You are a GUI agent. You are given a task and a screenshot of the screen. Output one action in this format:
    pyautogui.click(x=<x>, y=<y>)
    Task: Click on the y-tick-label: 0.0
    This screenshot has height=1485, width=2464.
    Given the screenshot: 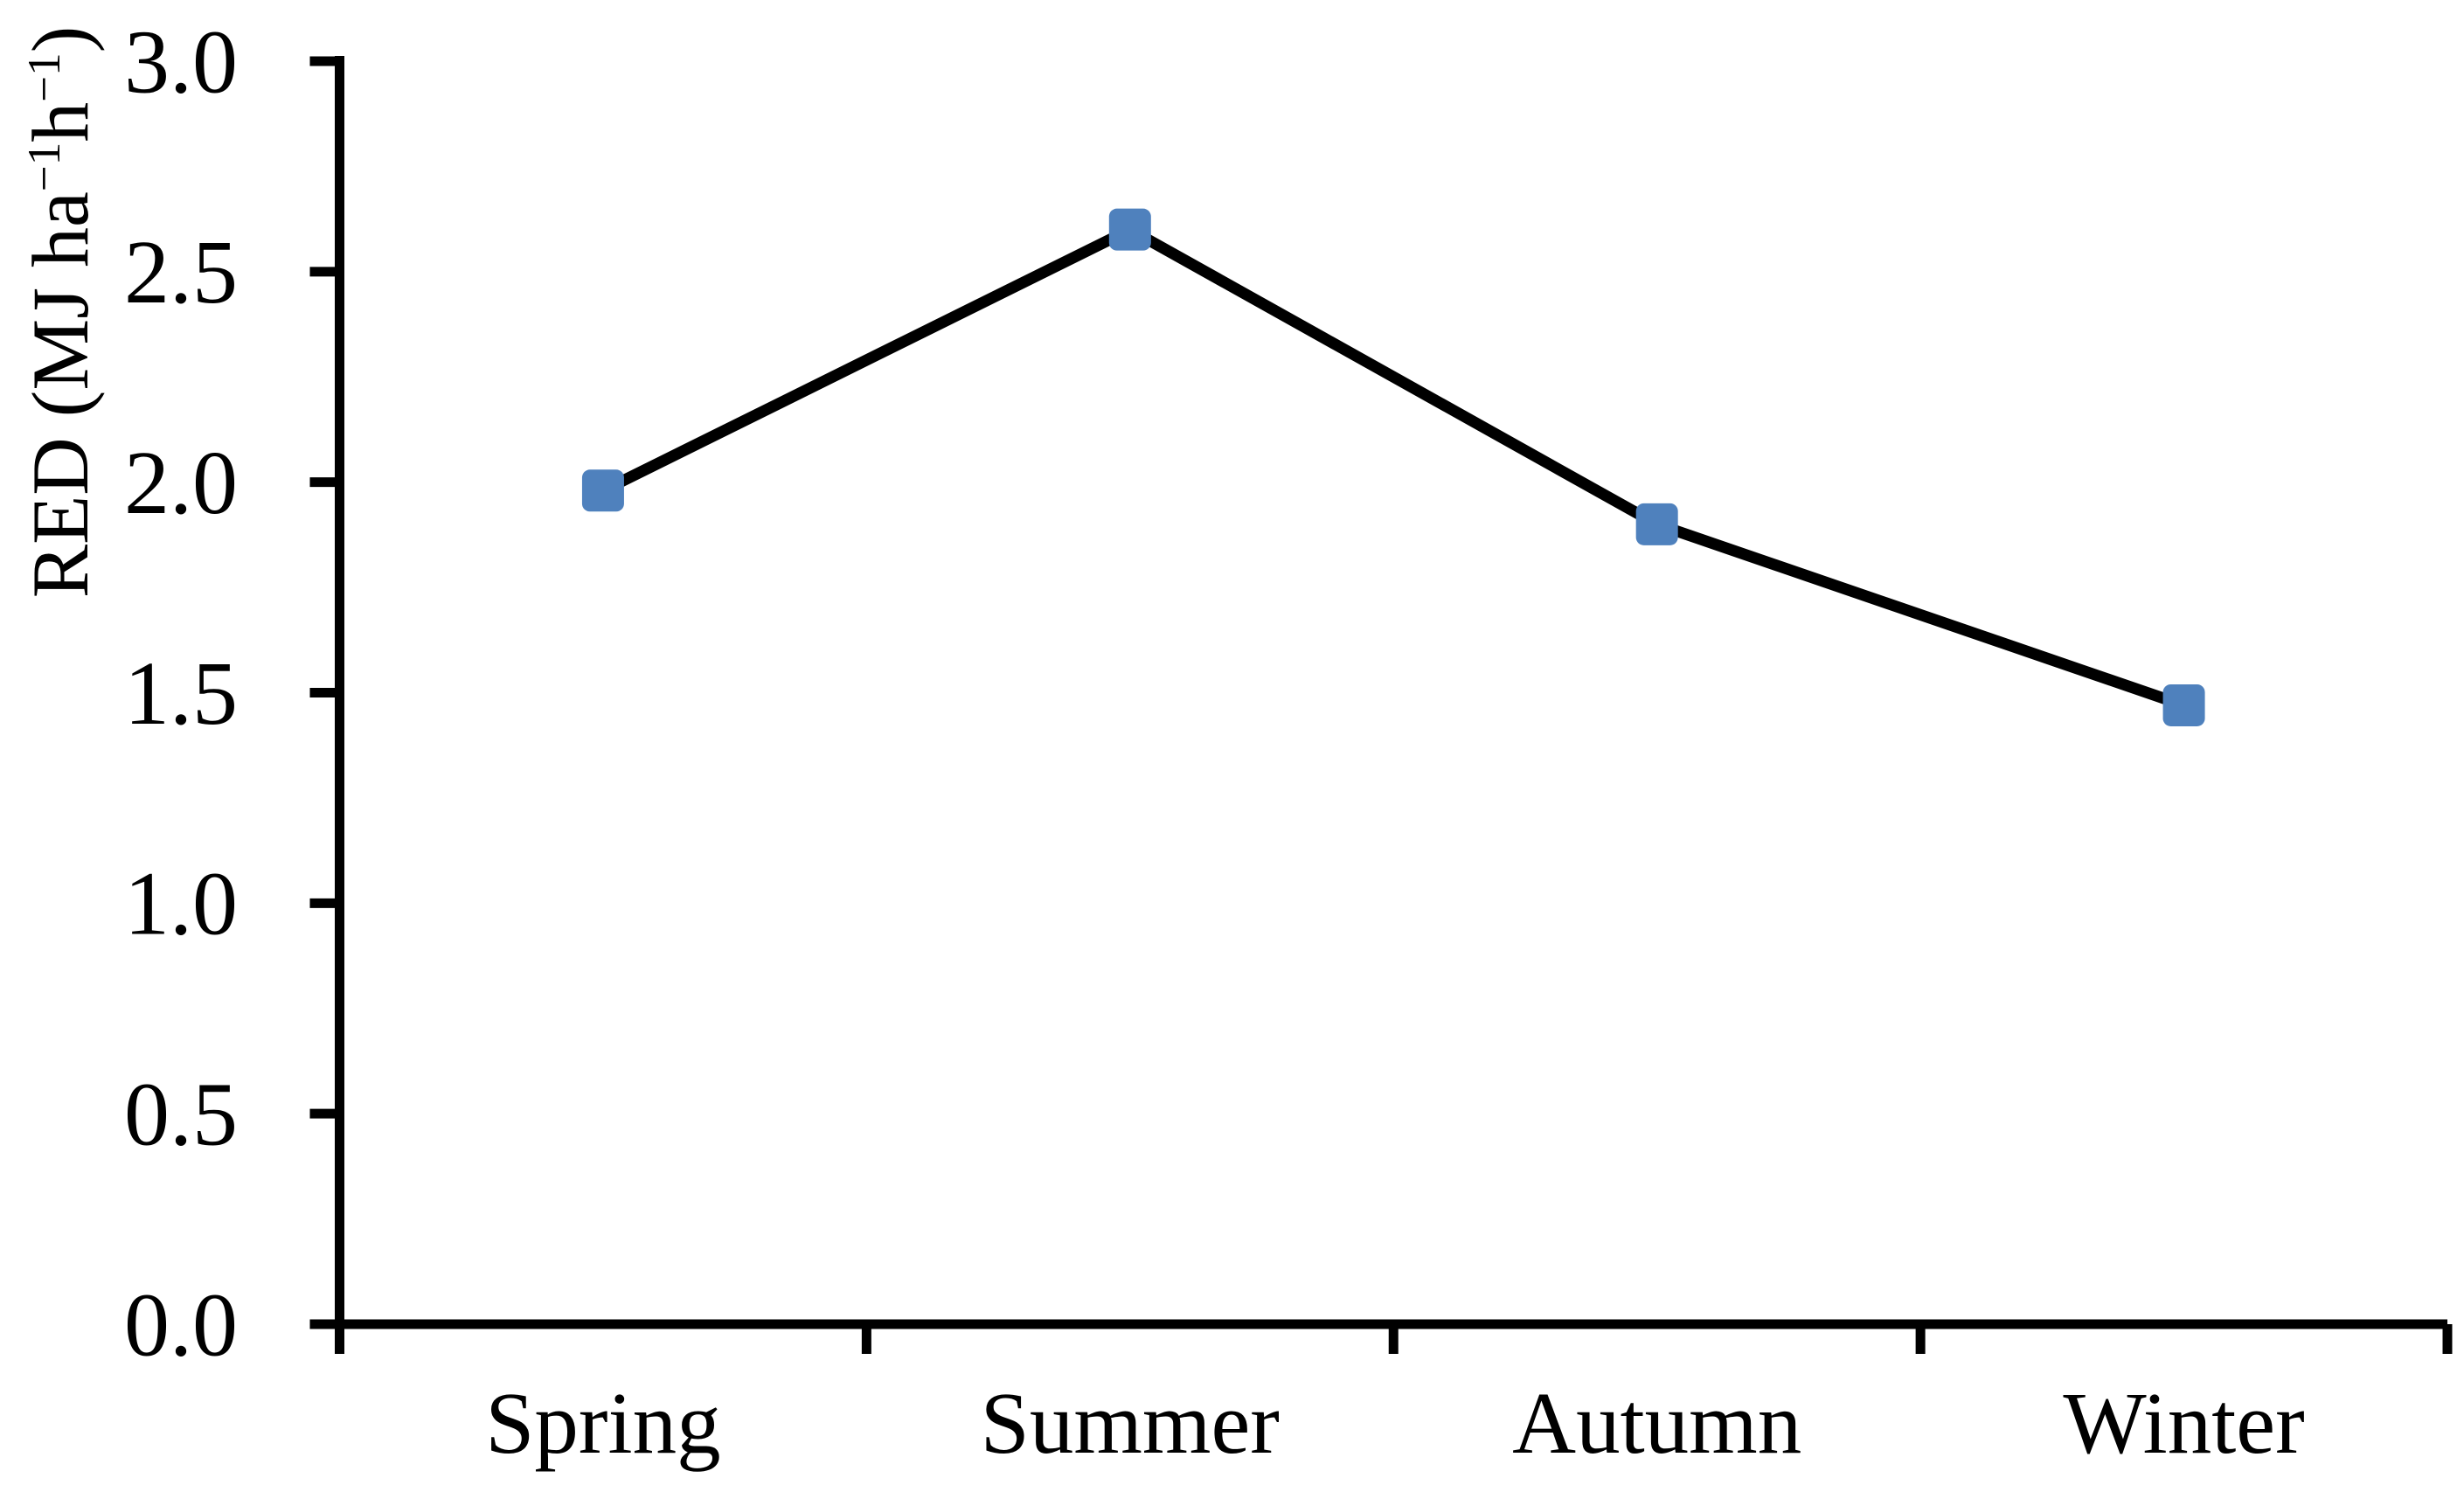 What is the action you would take?
    pyautogui.click(x=181, y=1324)
    